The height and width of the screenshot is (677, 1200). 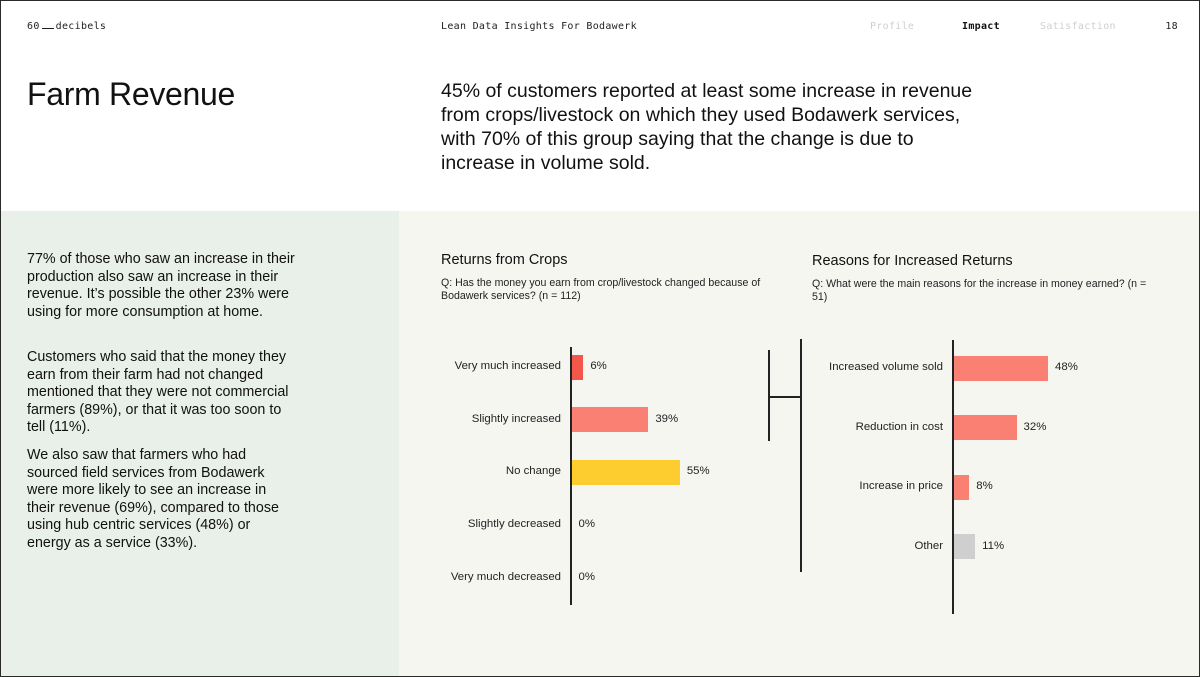 I want to click on bar-very-much-increased, so click(x=577, y=367).